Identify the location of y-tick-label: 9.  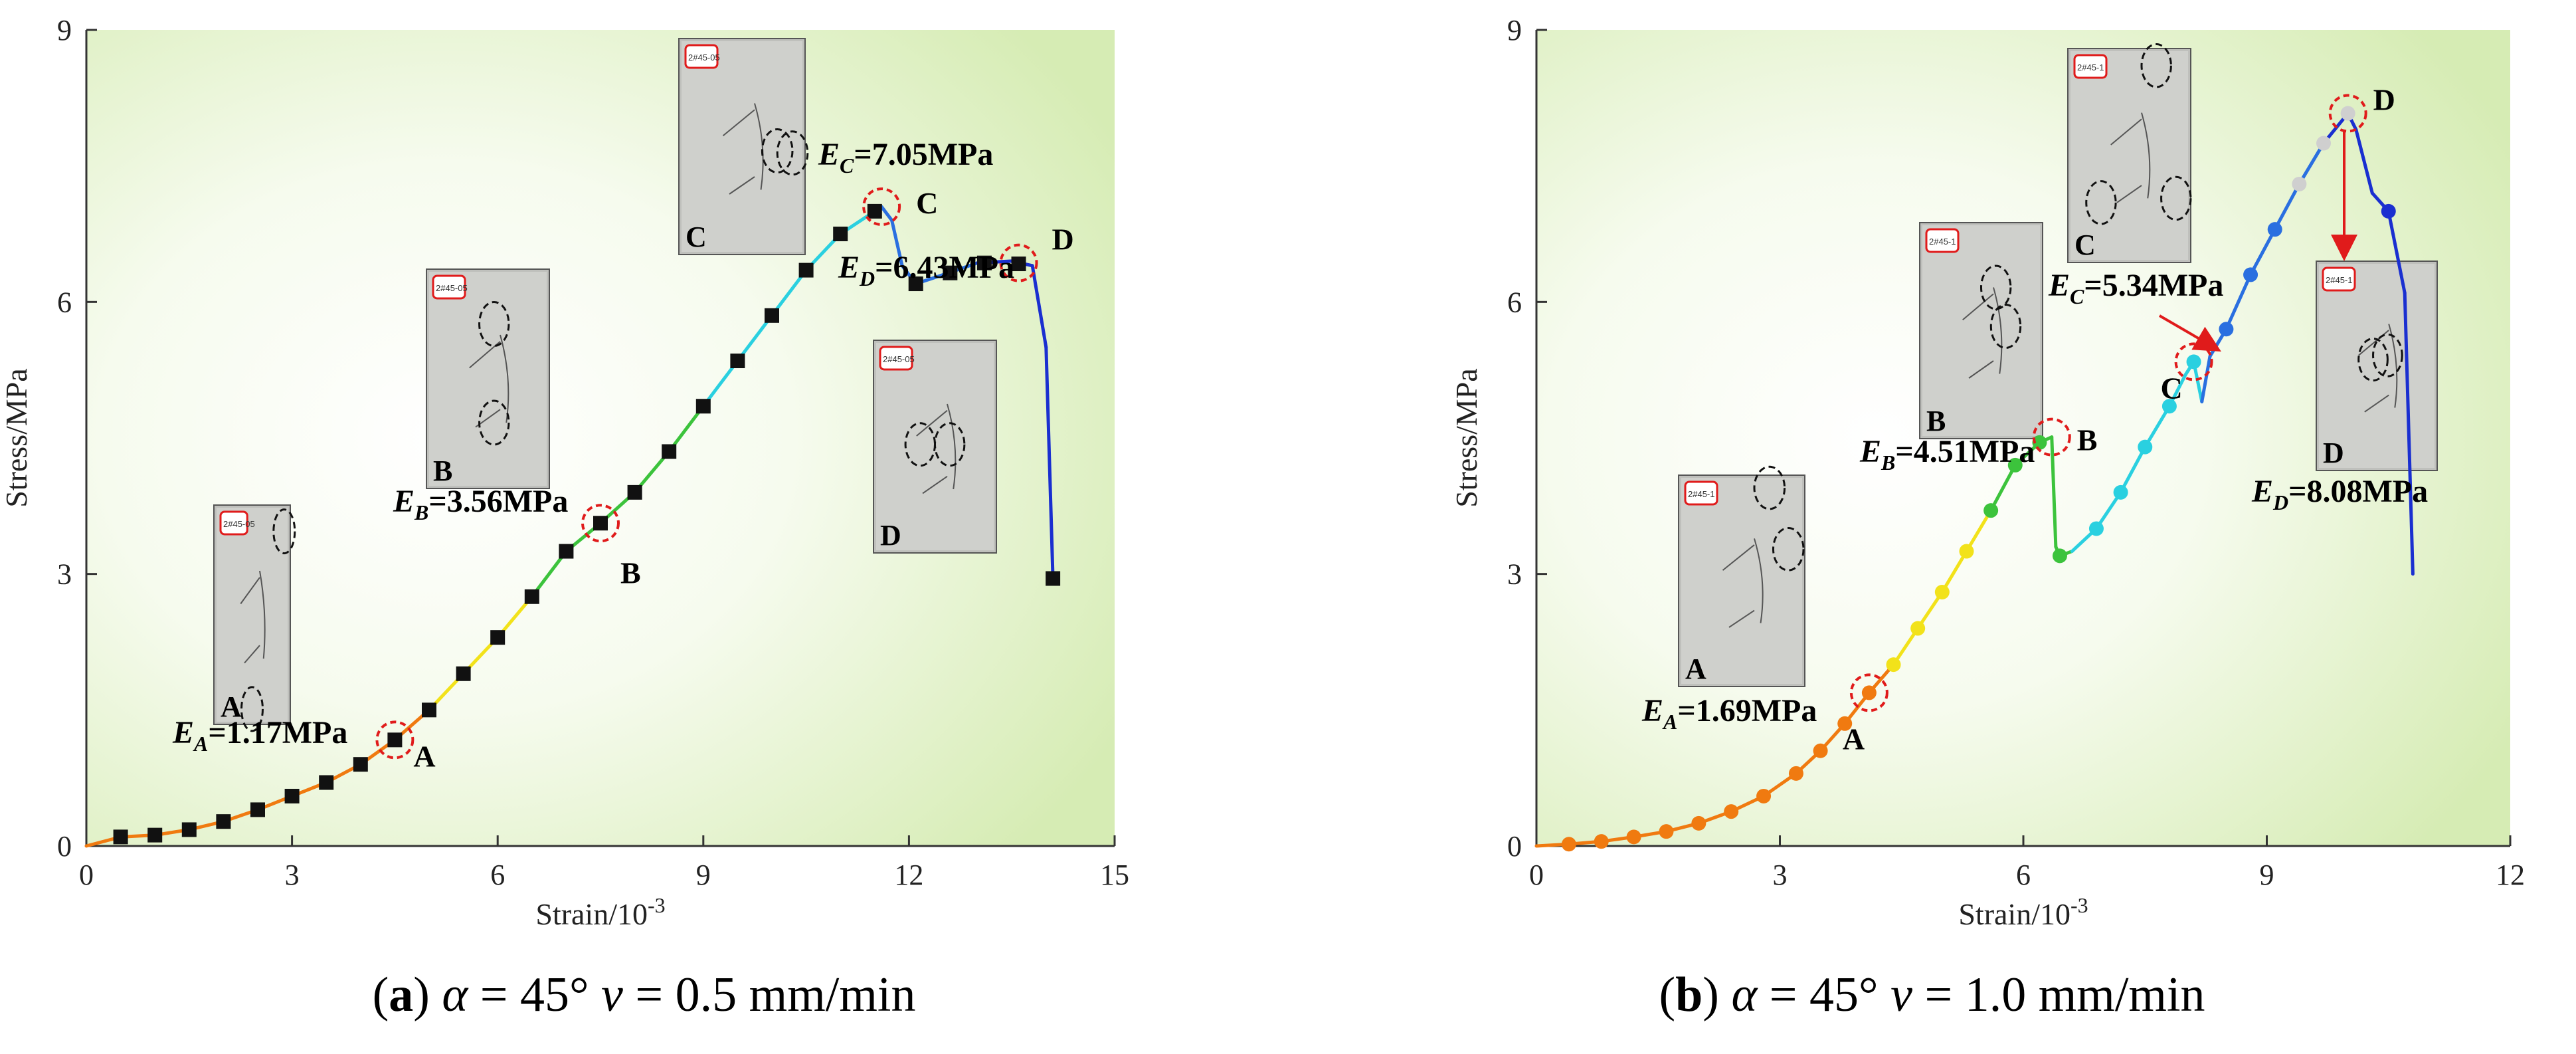
(1514, 30).